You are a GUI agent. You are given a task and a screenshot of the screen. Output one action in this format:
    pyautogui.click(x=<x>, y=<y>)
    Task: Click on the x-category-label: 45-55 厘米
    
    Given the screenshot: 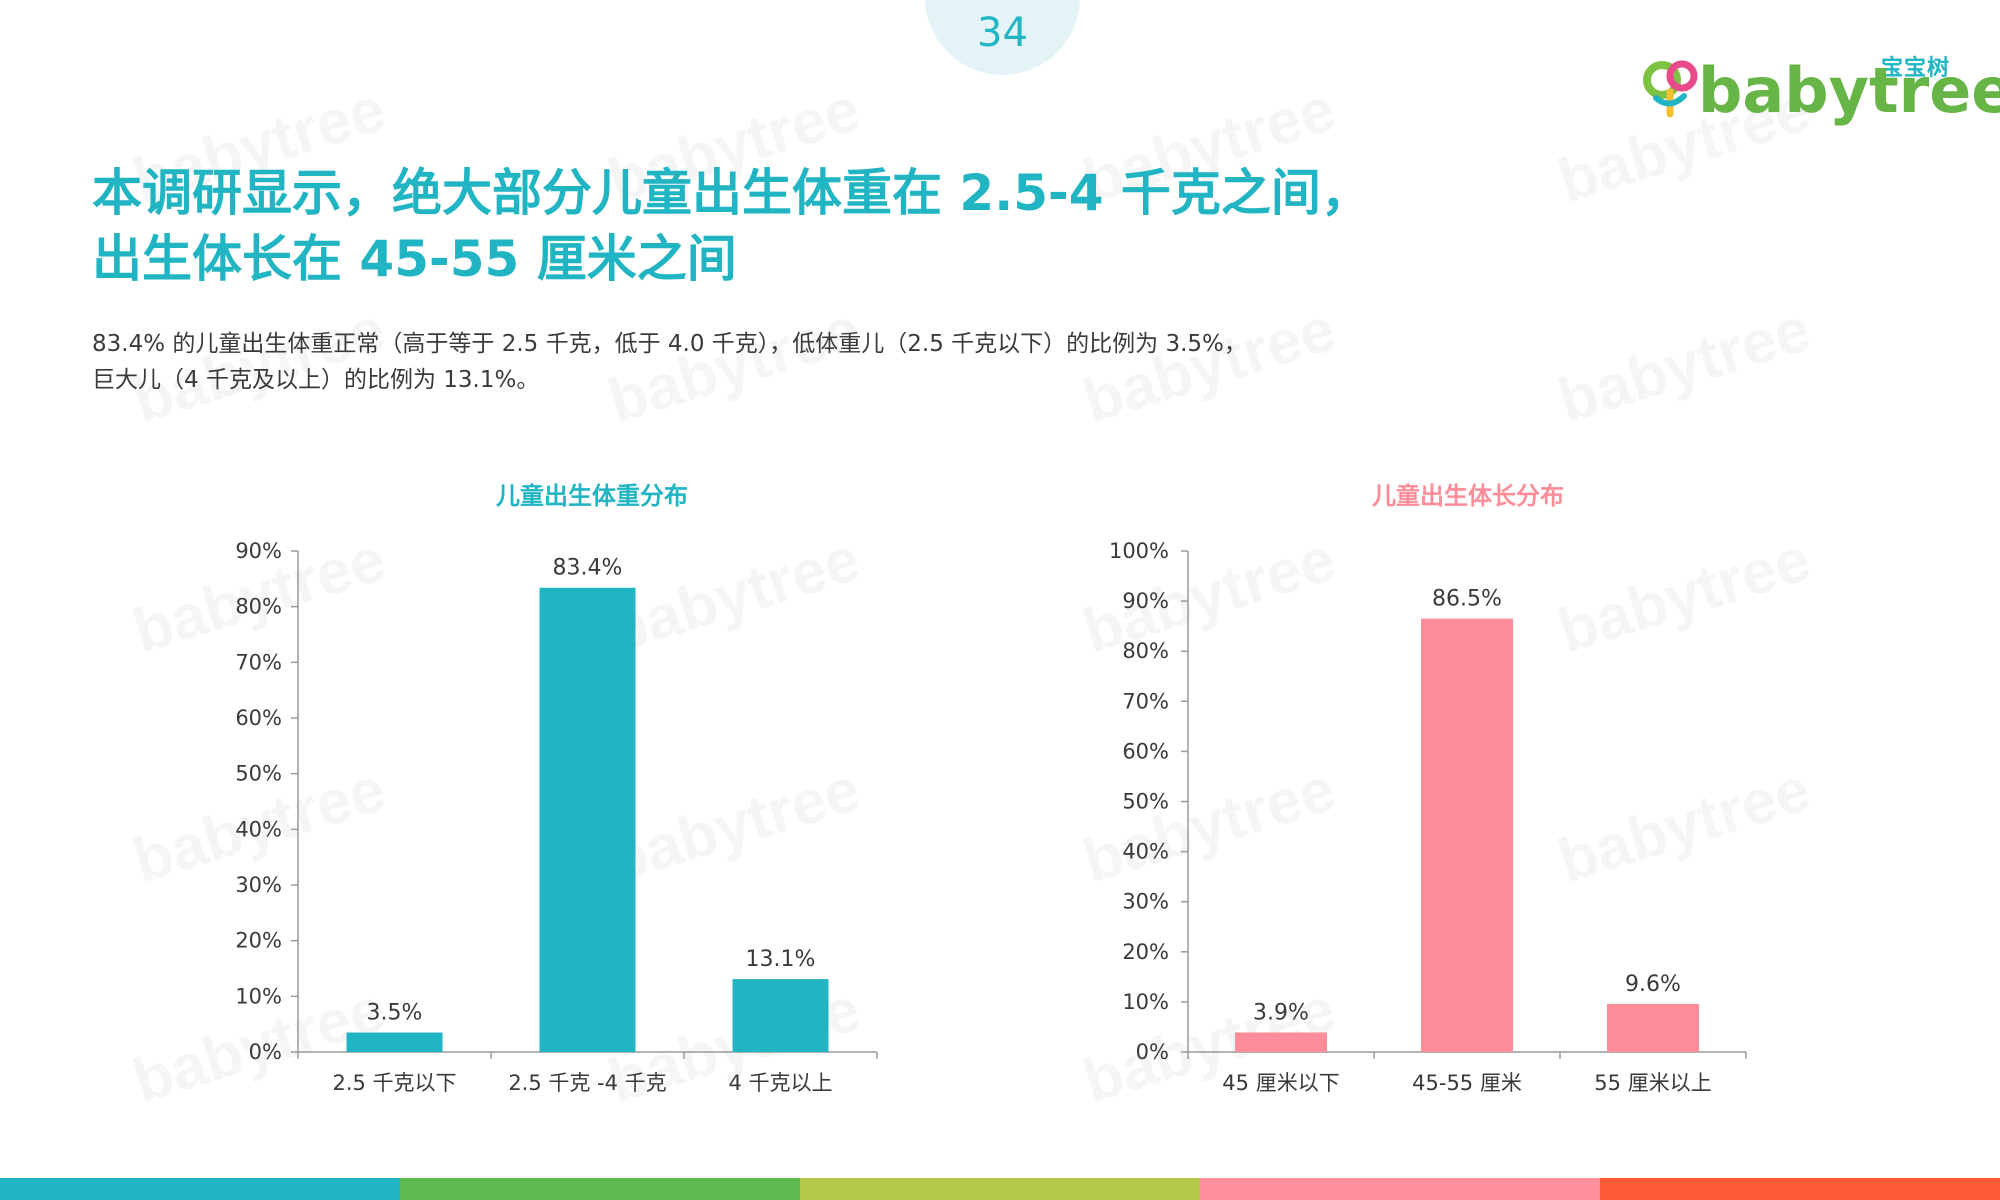 What is the action you would take?
    pyautogui.click(x=1467, y=1083)
    